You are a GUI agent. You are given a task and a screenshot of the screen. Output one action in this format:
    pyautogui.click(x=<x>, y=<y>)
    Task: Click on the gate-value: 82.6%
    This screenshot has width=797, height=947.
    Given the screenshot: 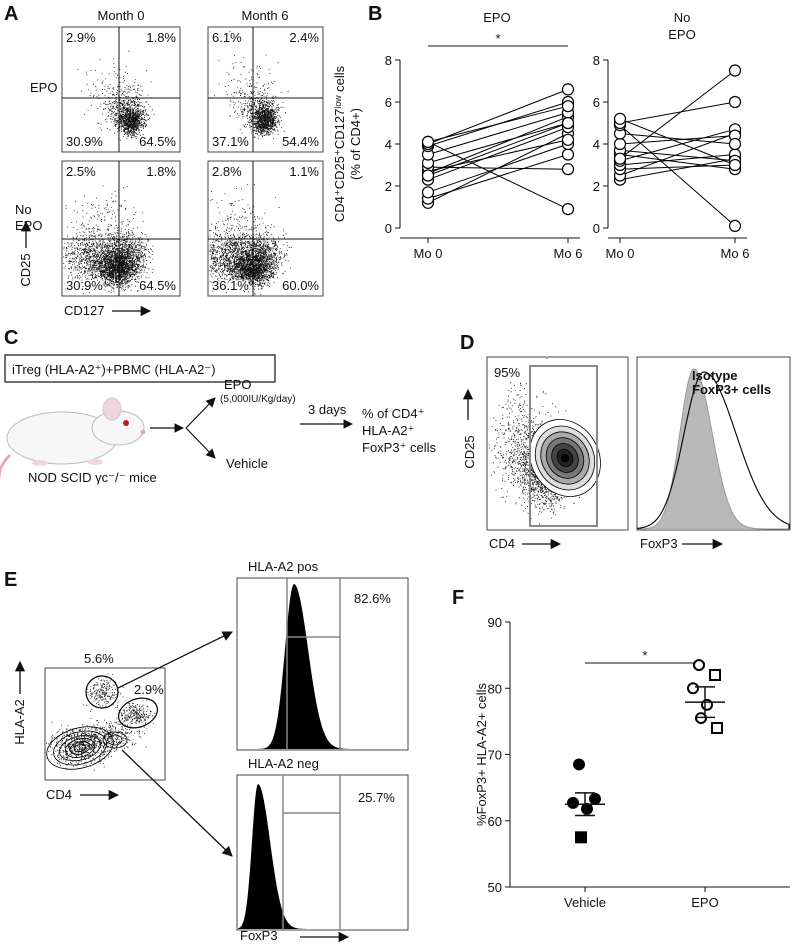 What is the action you would take?
    pyautogui.click(x=372, y=598)
    